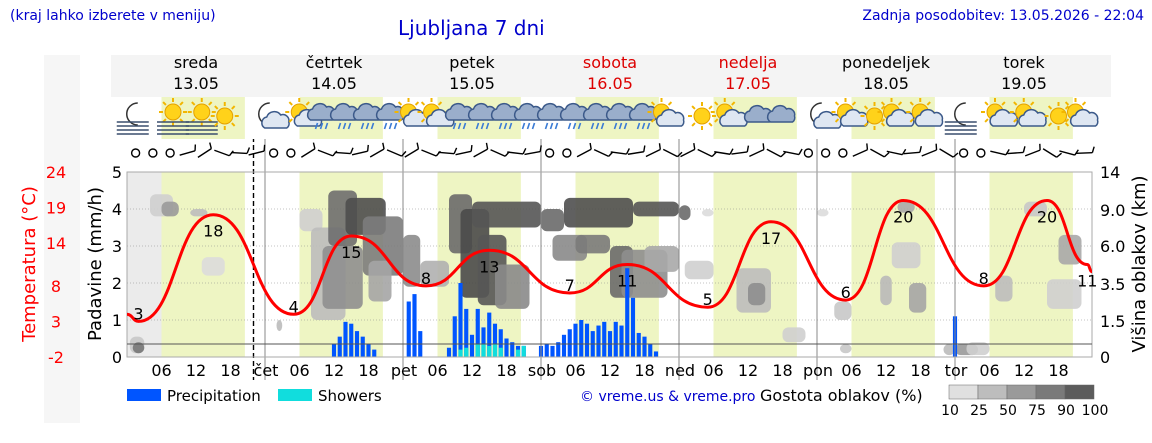 The height and width of the screenshot is (443, 1152). Describe the element at coordinates (886, 83) in the screenshot. I see `day-date-5: 18.05` at that location.